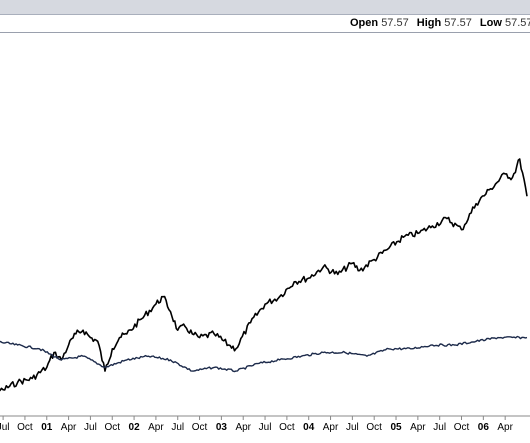 Image resolution: width=530 pixels, height=443 pixels. Describe the element at coordinates (458, 23) in the screenshot. I see `high-value: 57.57` at that location.